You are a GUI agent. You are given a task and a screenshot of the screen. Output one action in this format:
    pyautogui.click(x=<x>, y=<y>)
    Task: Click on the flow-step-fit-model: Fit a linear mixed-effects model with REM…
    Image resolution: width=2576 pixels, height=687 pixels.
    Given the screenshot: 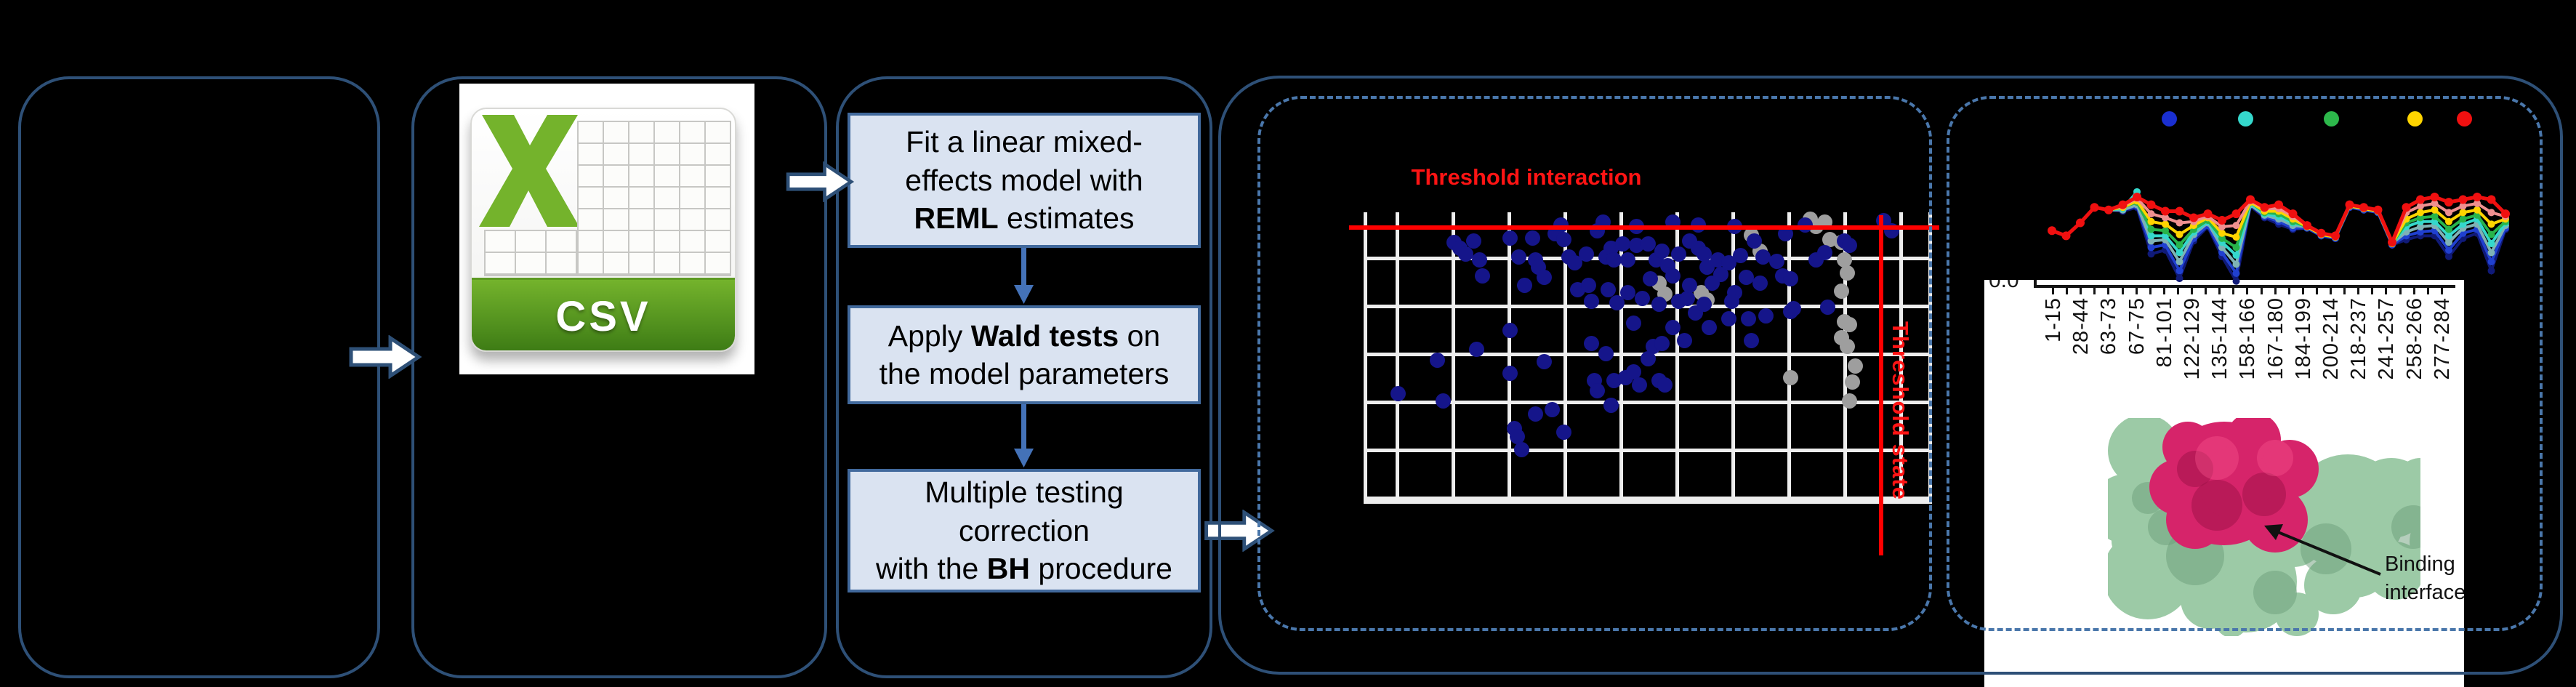 What is the action you would take?
    pyautogui.click(x=1024, y=180)
    